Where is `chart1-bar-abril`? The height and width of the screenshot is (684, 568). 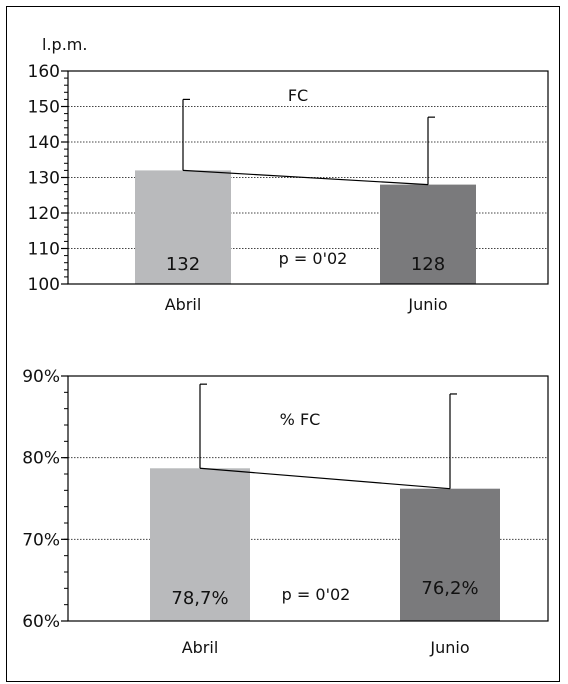 chart1-bar-abril is located at coordinates (183, 227).